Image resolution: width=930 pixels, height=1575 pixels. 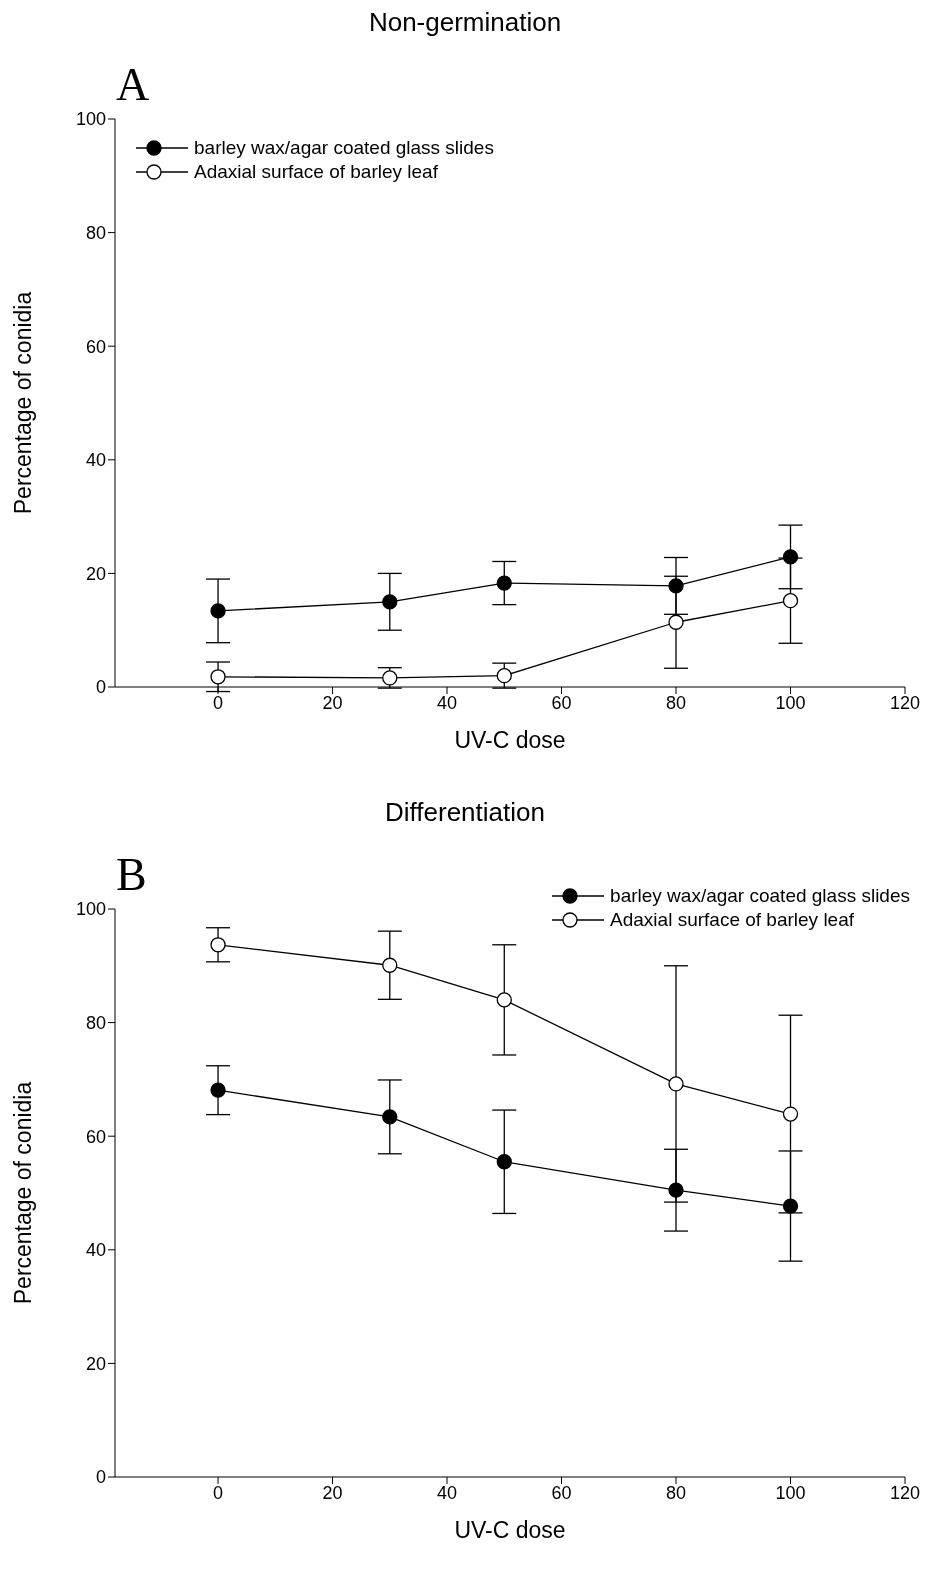 What do you see at coordinates (131, 874) in the screenshot?
I see `text: B` at bounding box center [131, 874].